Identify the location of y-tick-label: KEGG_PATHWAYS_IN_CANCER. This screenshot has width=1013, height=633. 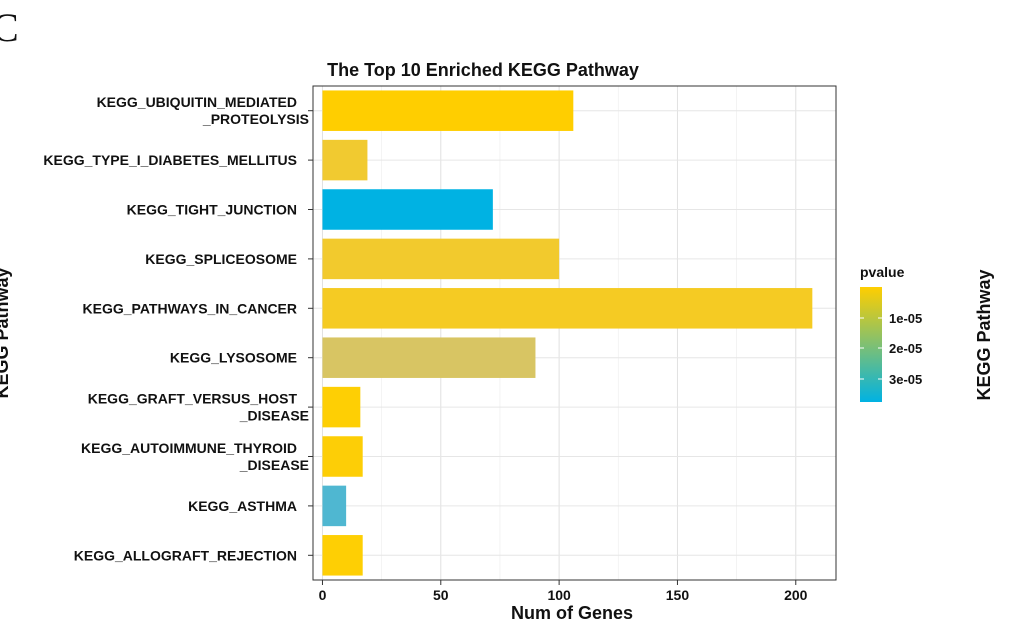
(190, 308).